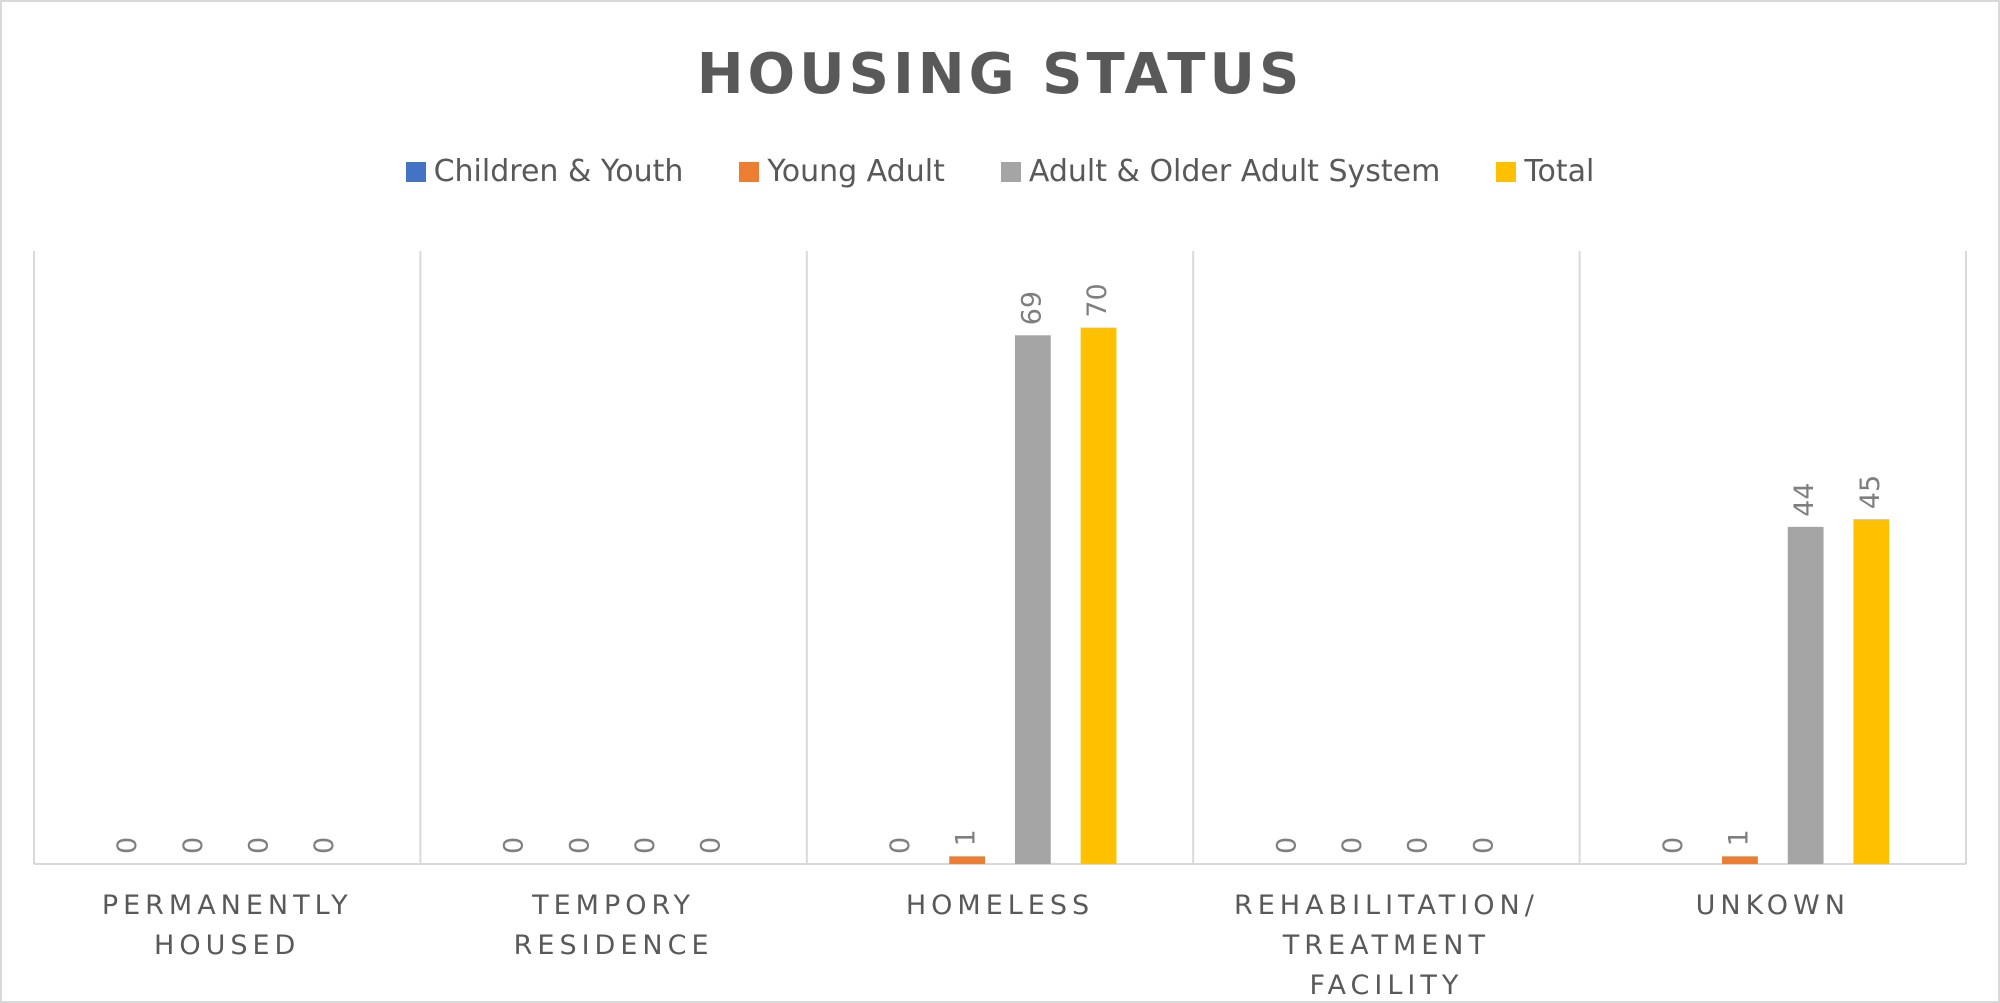  I want to click on x-tick-label: REHABILITATION/ TREATMENT FACILITY, so click(1386, 945).